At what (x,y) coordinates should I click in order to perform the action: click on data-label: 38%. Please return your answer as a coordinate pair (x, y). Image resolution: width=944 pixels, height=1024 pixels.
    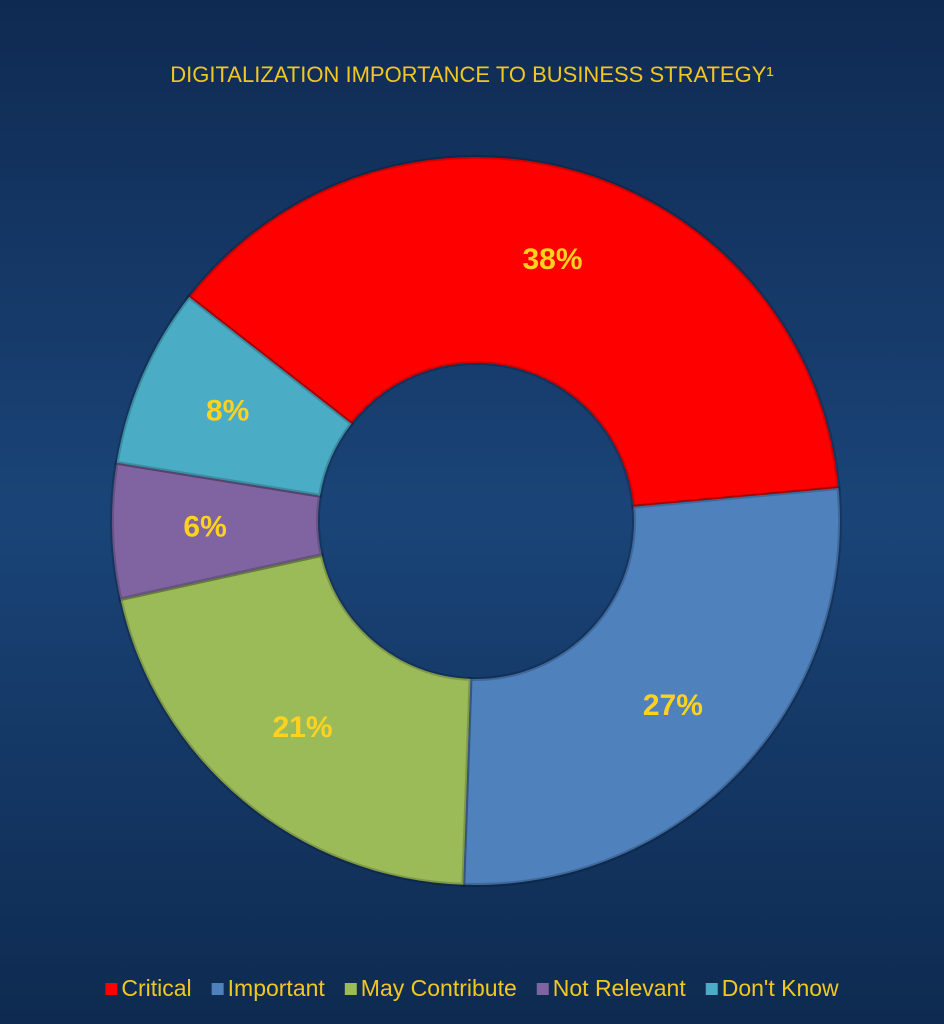
    Looking at the image, I should click on (552, 259).